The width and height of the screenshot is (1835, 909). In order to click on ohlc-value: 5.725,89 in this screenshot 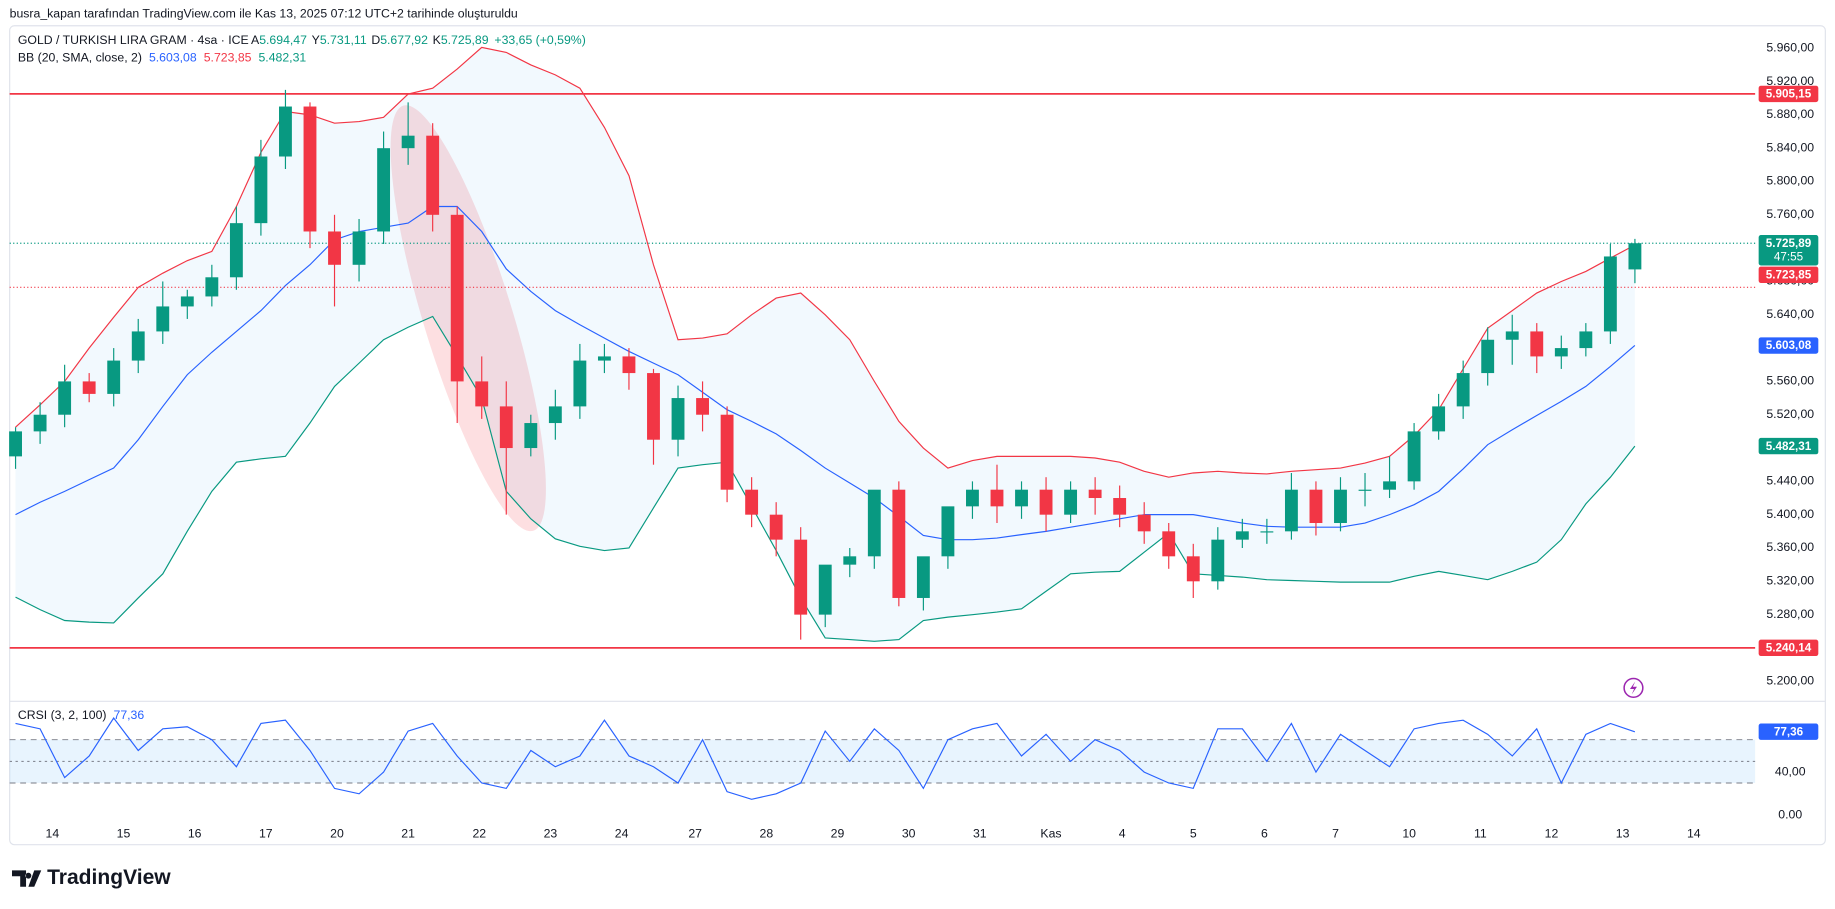, I will do `click(465, 40)`.